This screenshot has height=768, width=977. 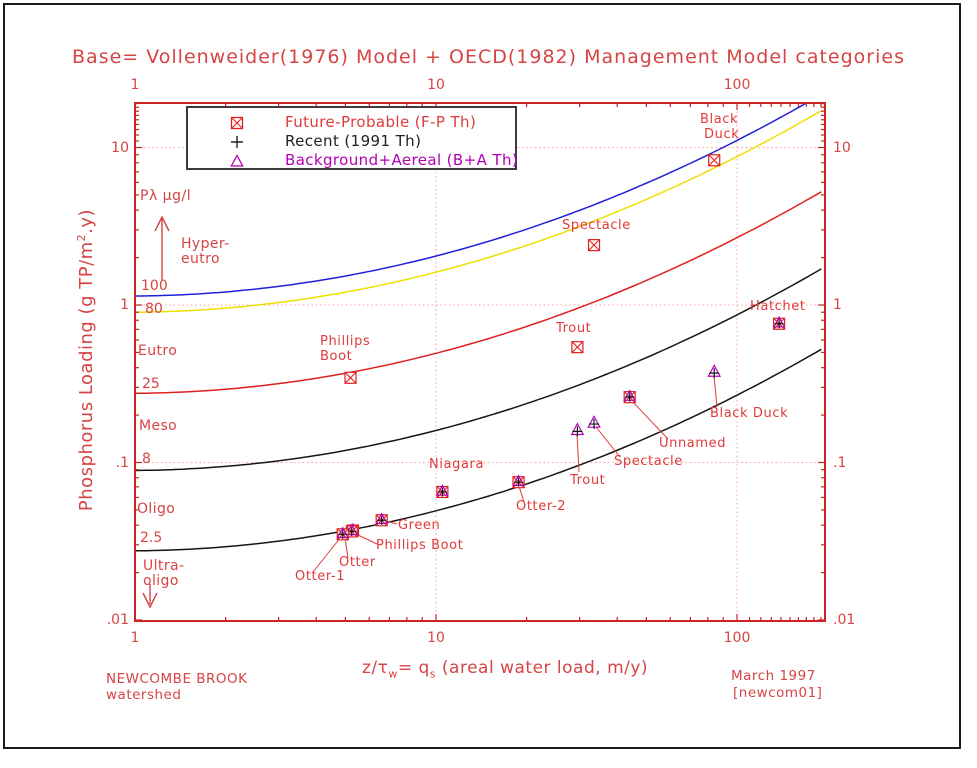 I want to click on lake-label-niagara: Niagara, so click(x=457, y=464).